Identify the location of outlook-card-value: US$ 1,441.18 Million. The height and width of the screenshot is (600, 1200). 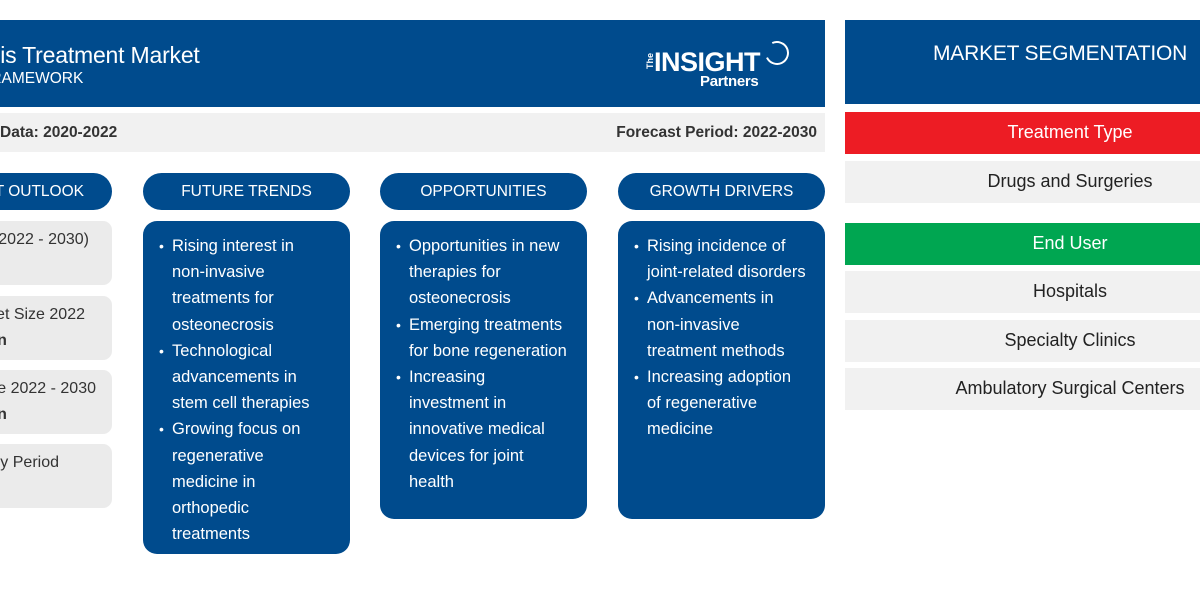
(3, 340).